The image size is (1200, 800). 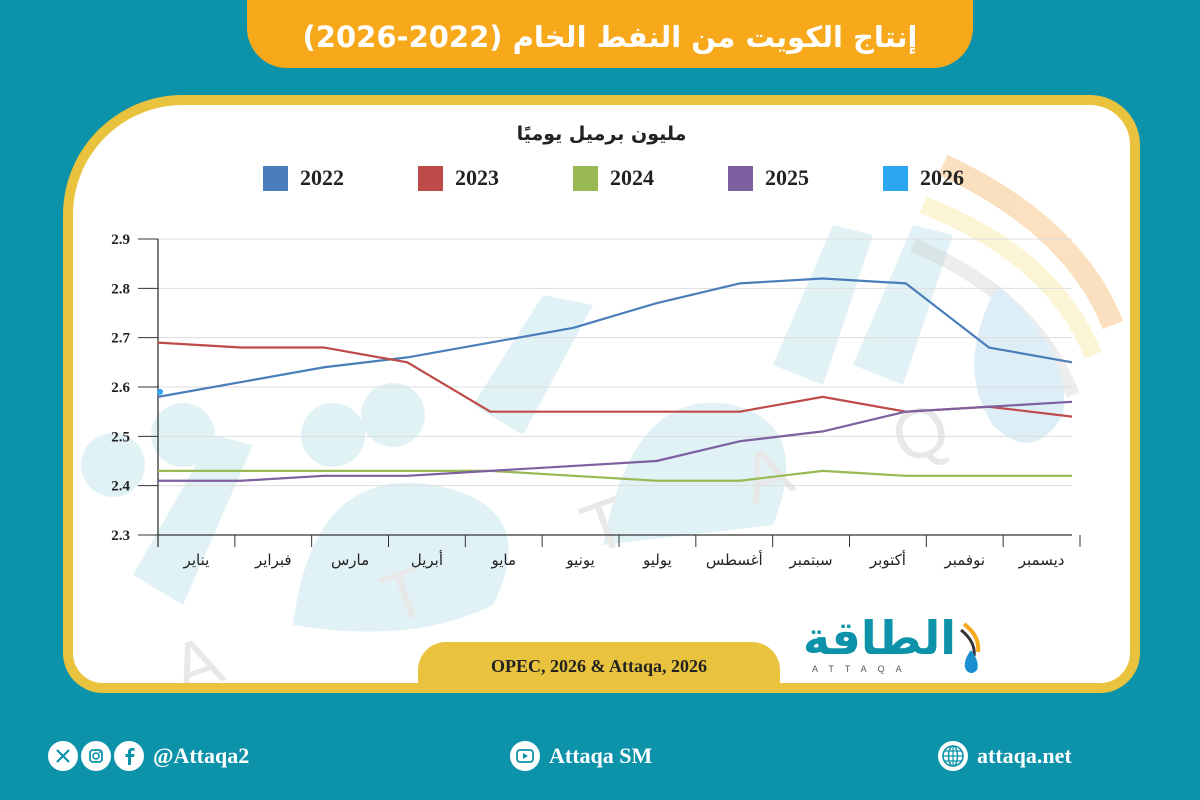 I want to click on x-tick-label: أغسطس, so click(x=734, y=559).